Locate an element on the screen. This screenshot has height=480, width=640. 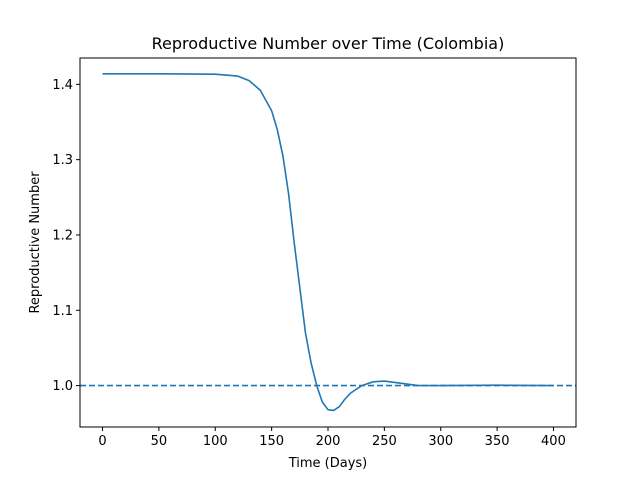
x-tick-label-100: 100 is located at coordinates (215, 441).